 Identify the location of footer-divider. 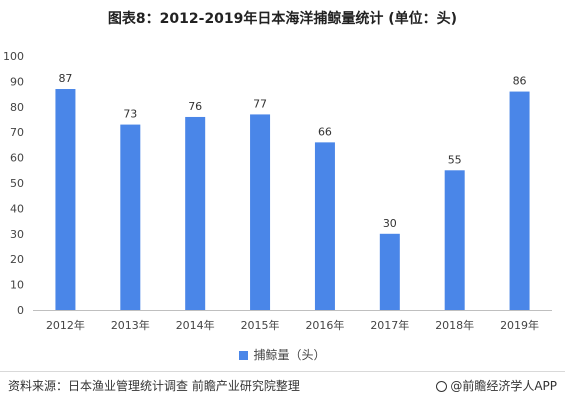
(282, 371).